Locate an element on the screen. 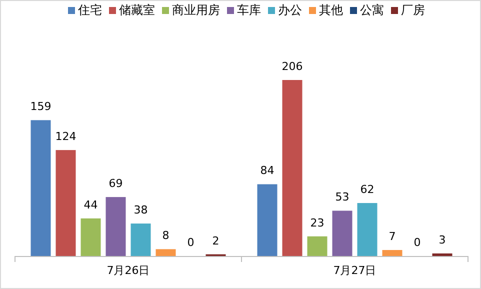  data-label: 206 is located at coordinates (292, 66).